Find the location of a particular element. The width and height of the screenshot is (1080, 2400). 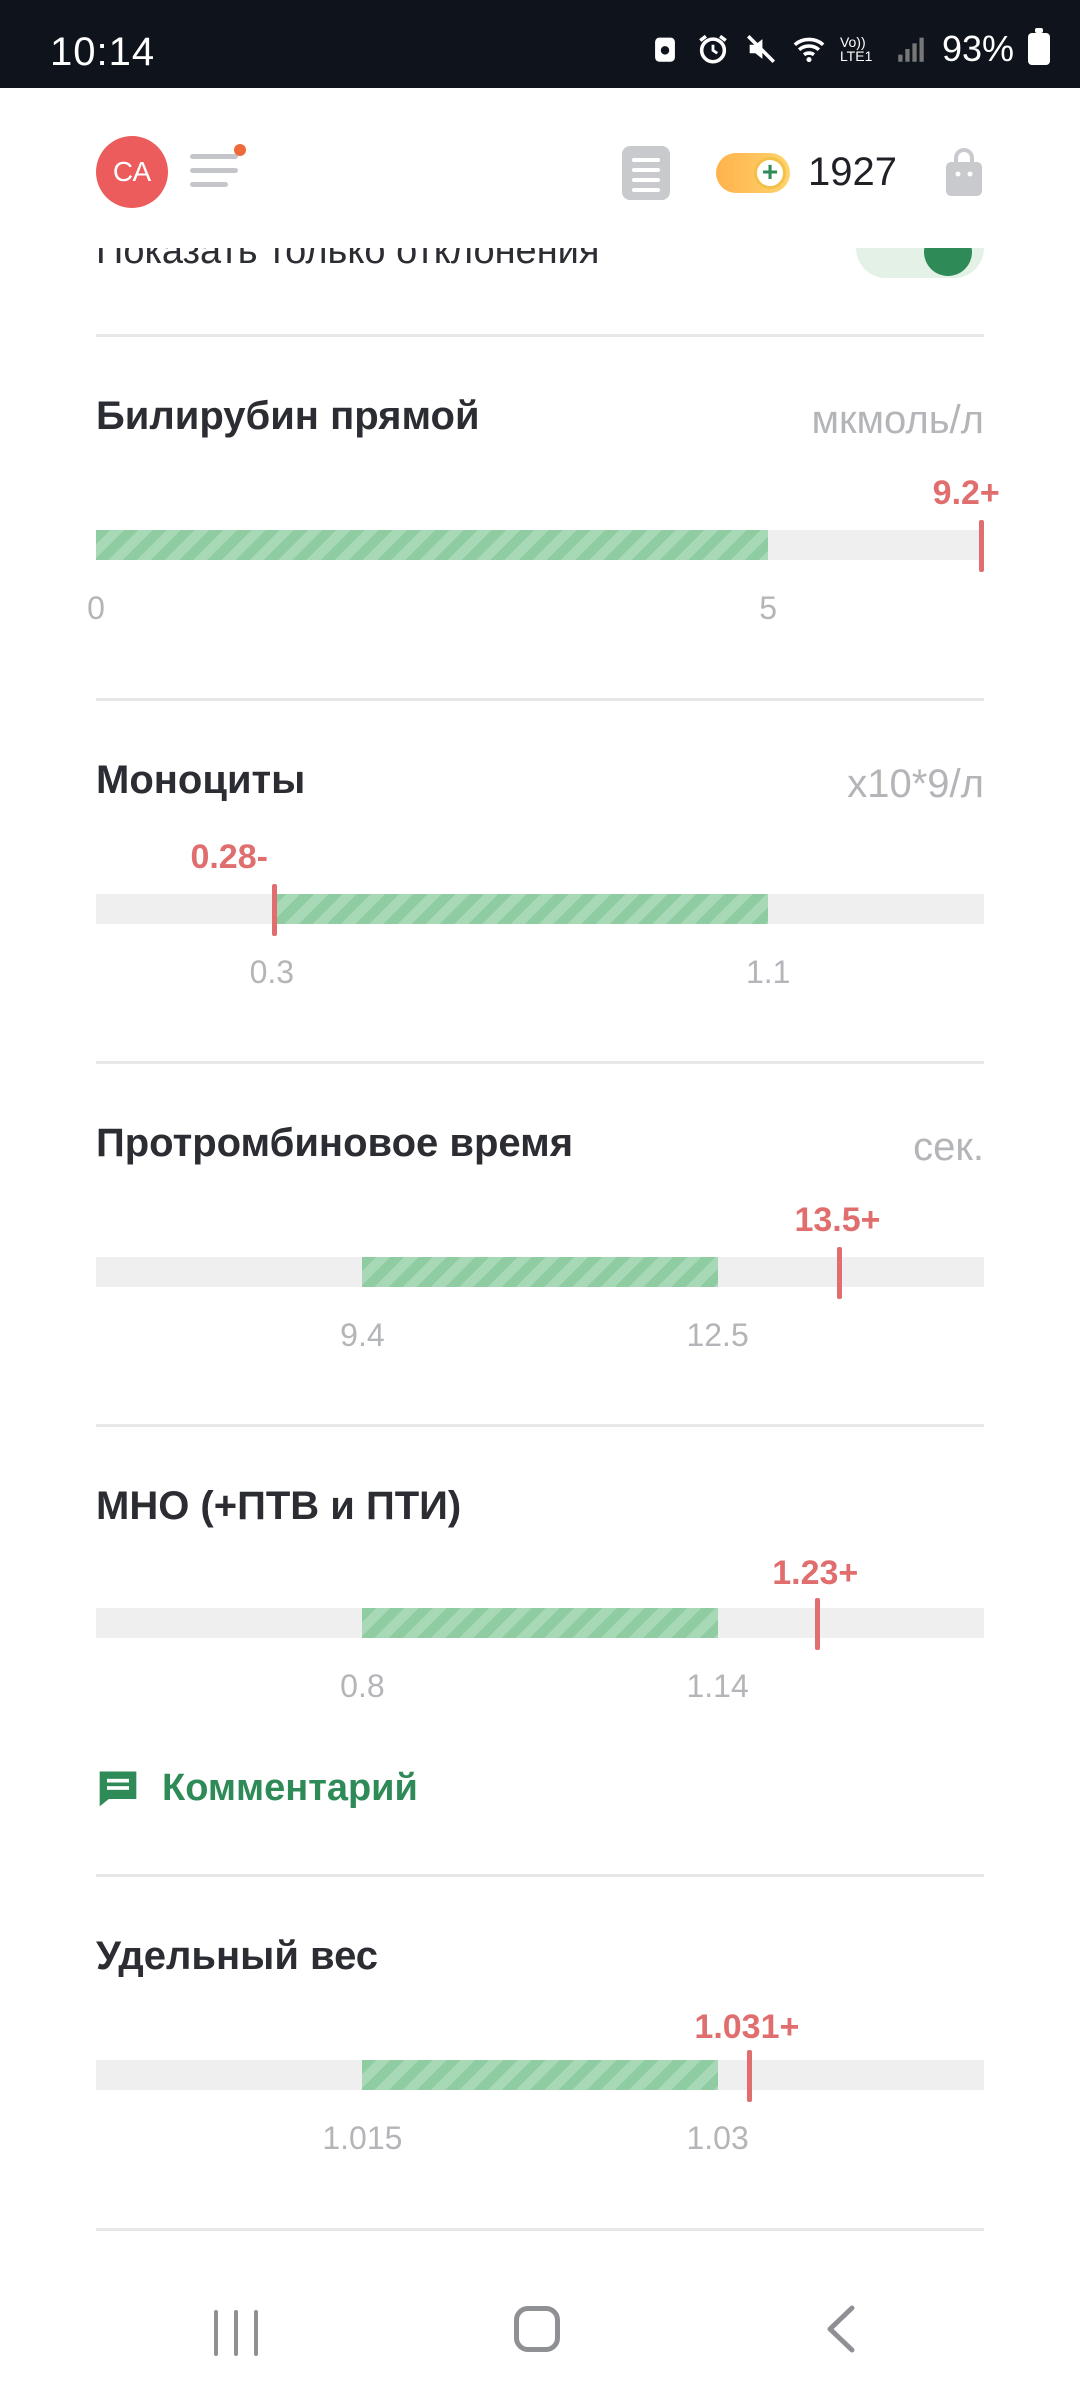

notification-dot is located at coordinates (240, 150).